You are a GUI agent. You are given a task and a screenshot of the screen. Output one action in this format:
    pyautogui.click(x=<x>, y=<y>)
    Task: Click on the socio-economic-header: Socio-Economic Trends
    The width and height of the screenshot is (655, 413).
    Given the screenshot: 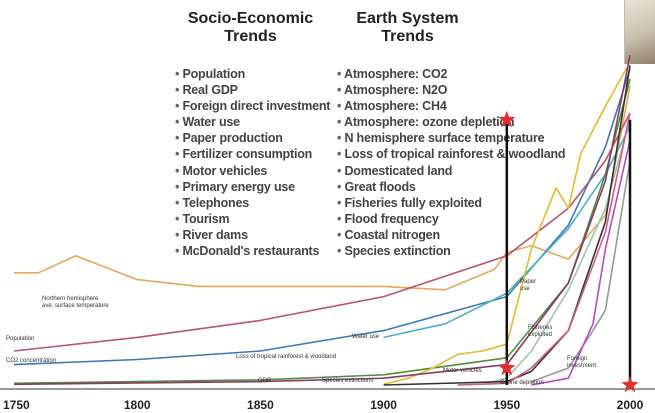 What is the action you would take?
    pyautogui.click(x=250, y=28)
    